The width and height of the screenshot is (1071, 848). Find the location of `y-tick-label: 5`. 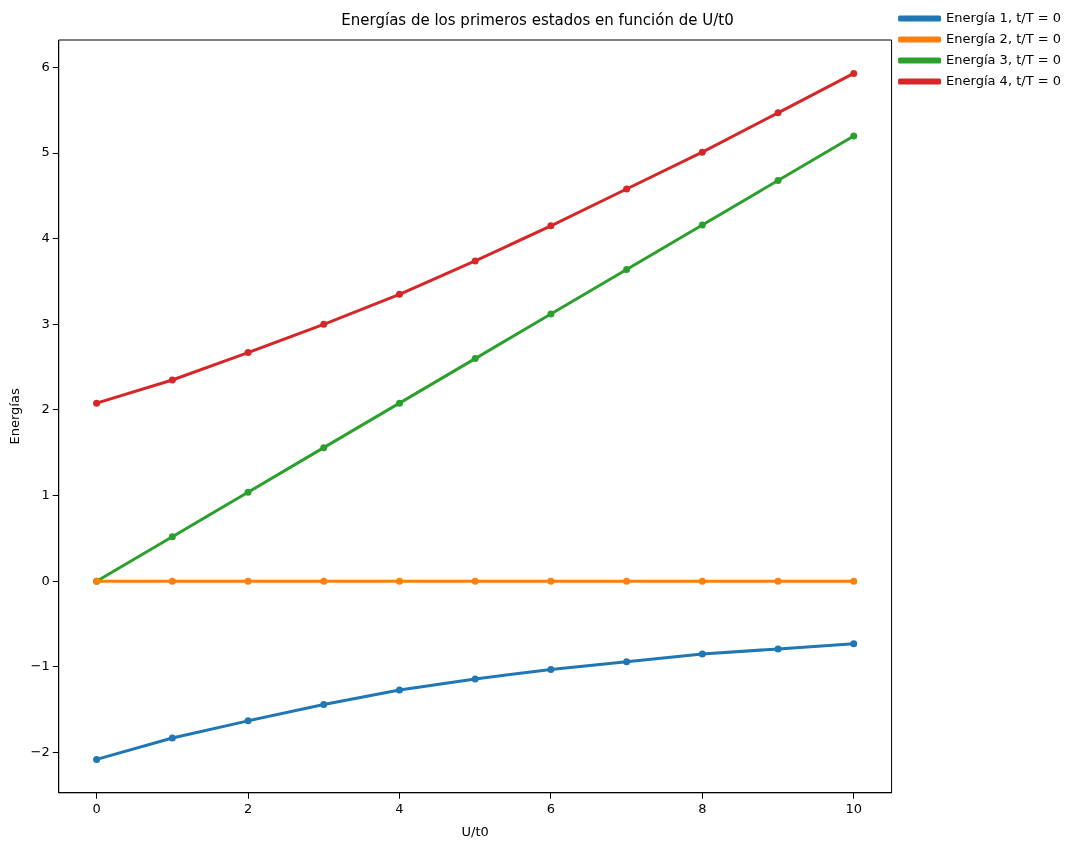

y-tick-label: 5 is located at coordinates (45, 152).